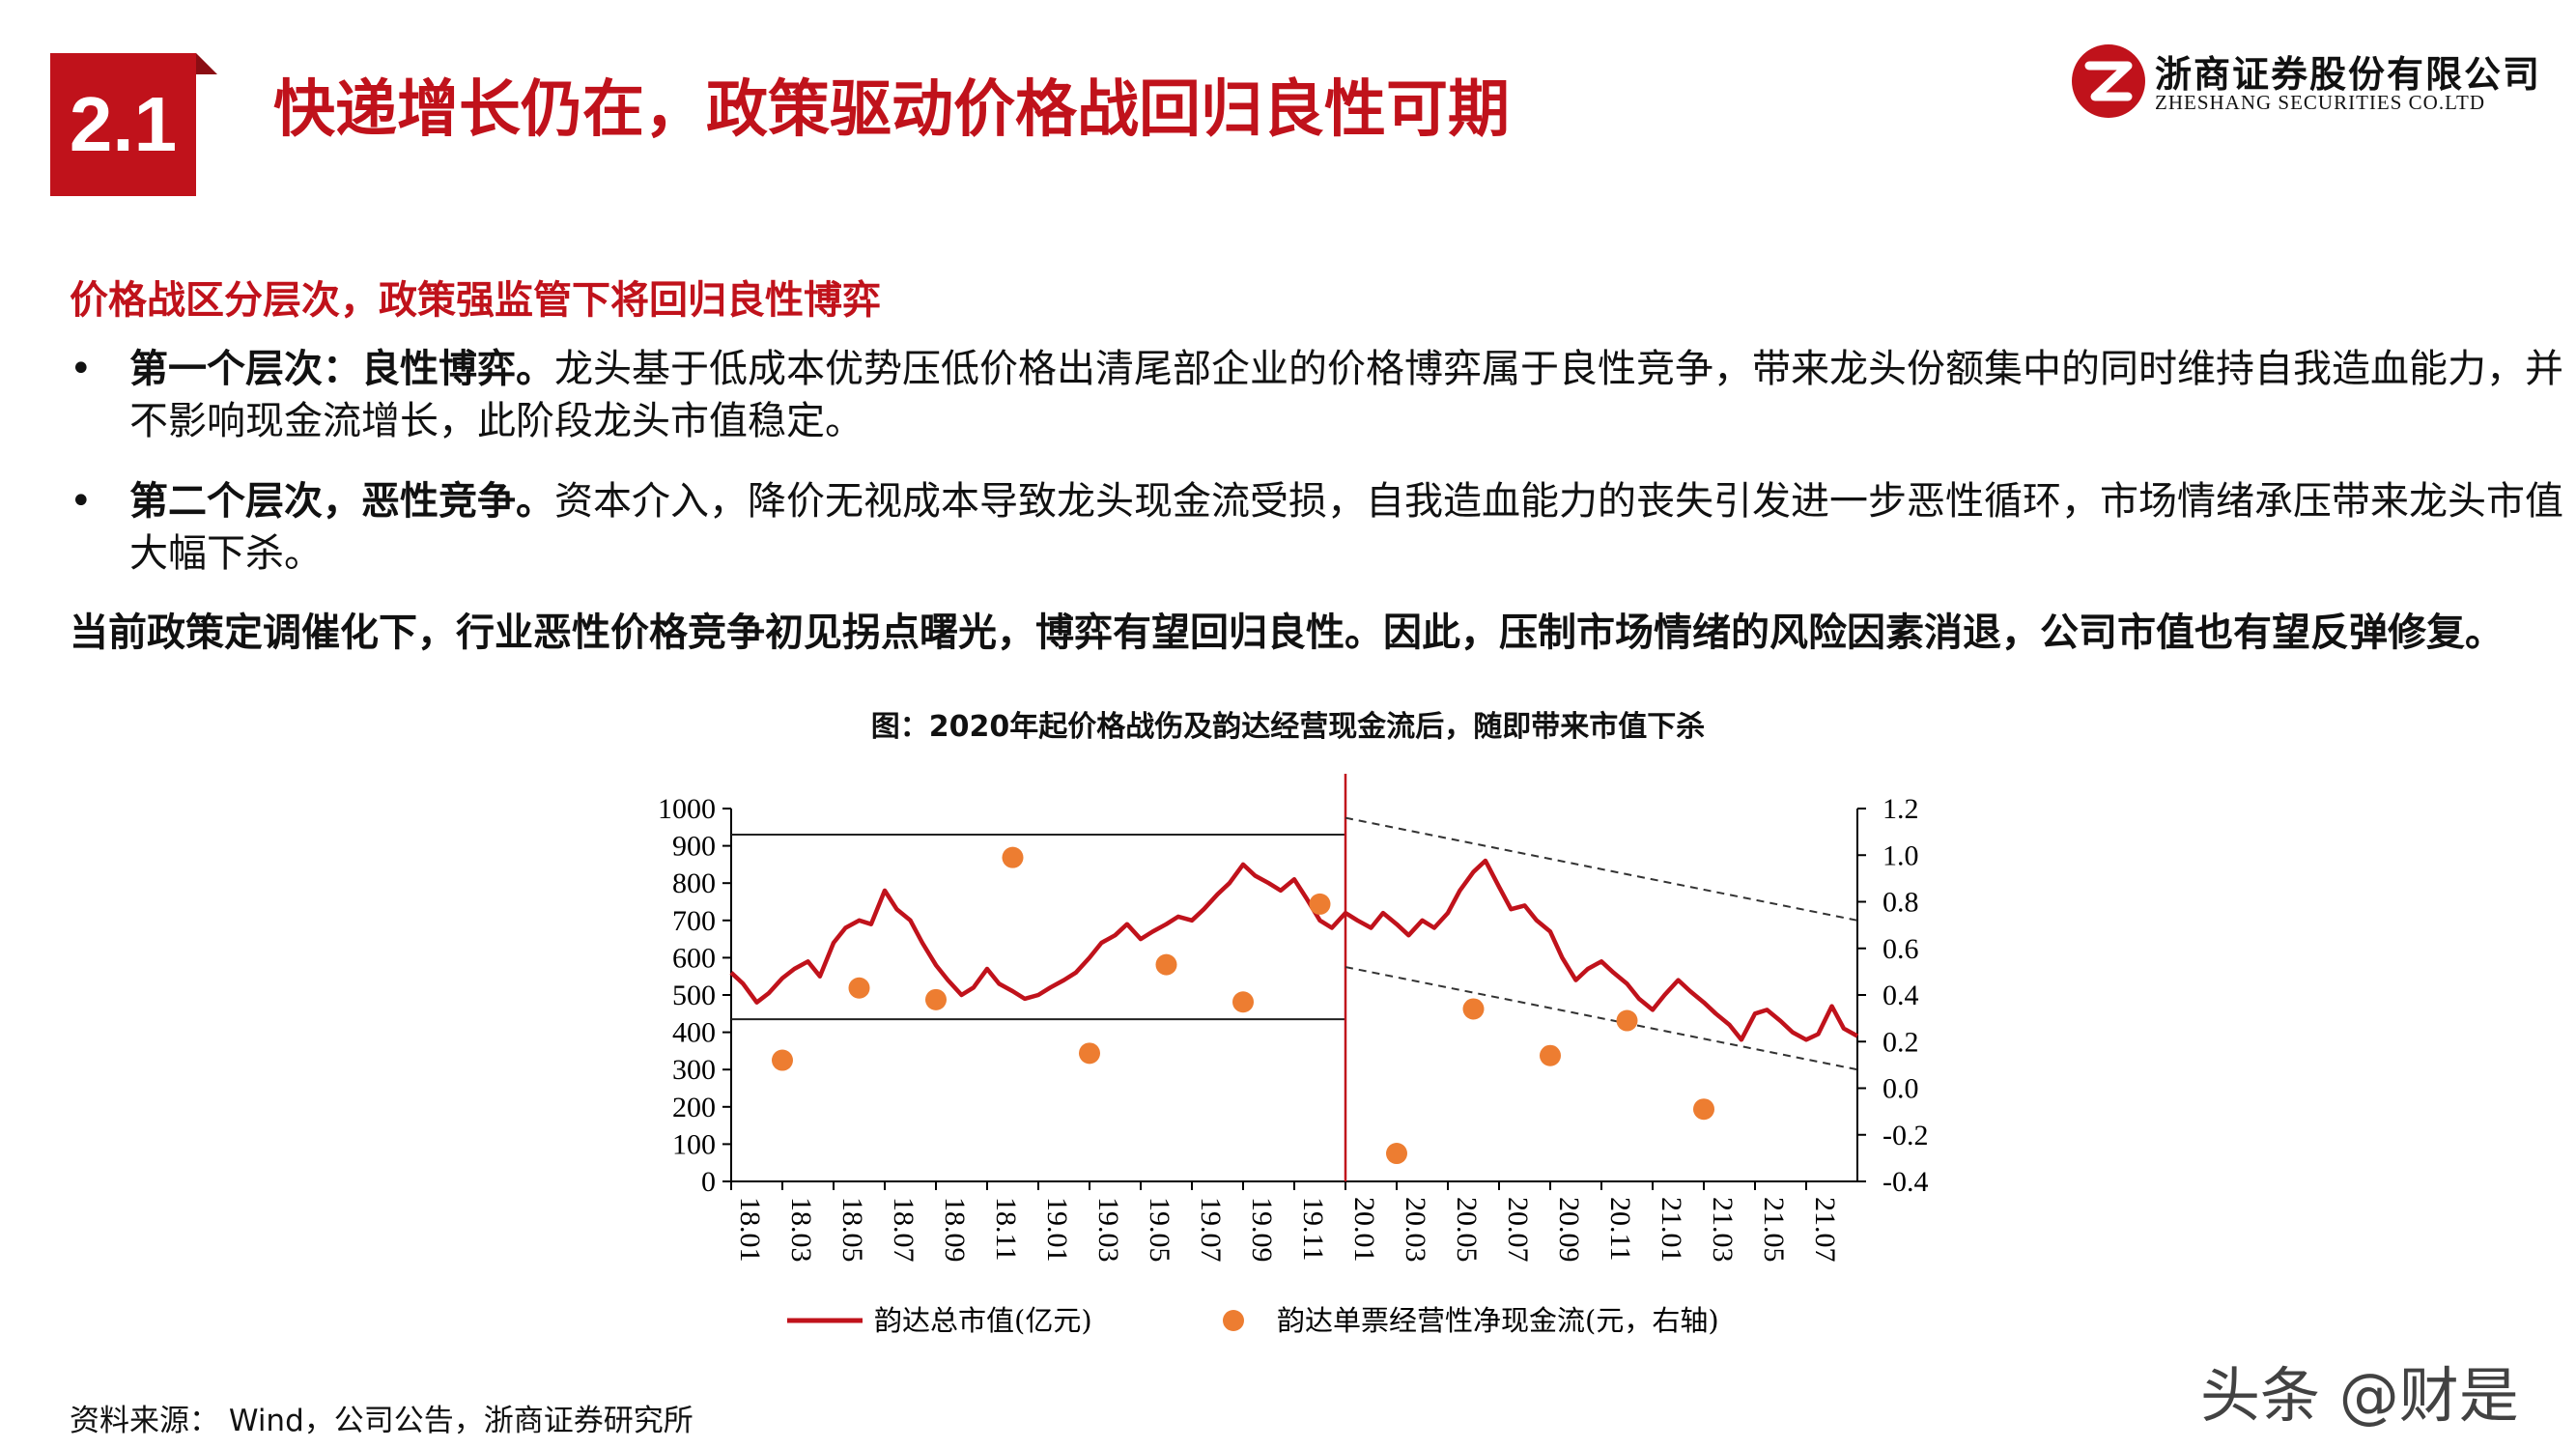 The height and width of the screenshot is (1449, 2576). Describe the element at coordinates (1262, 1230) in the screenshot. I see `x-tick-label: 19.09` at that location.